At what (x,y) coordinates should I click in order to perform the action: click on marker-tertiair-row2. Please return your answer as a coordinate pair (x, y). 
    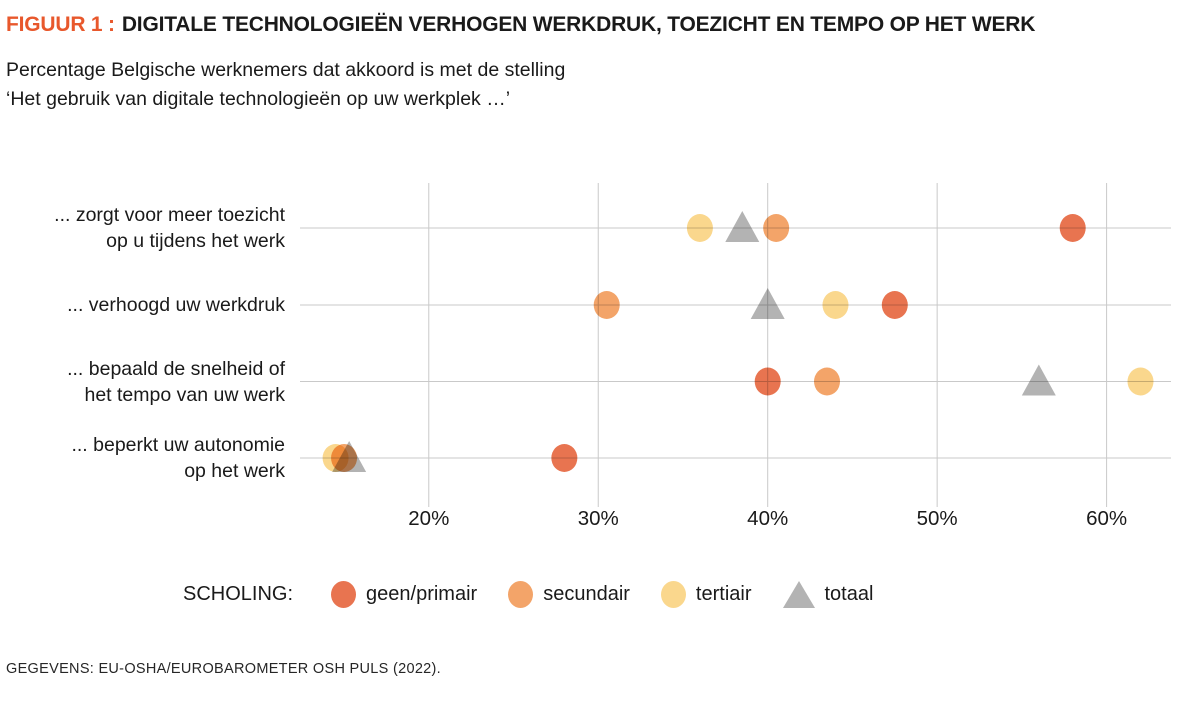
    Looking at the image, I should click on (835, 305).